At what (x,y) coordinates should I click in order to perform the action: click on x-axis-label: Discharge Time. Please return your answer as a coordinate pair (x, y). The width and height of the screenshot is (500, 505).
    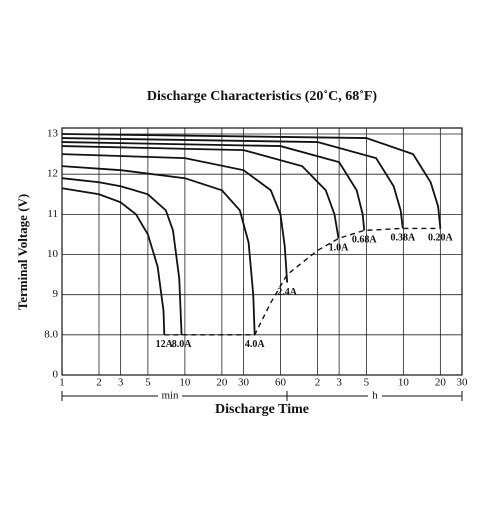
    Looking at the image, I should click on (262, 409).